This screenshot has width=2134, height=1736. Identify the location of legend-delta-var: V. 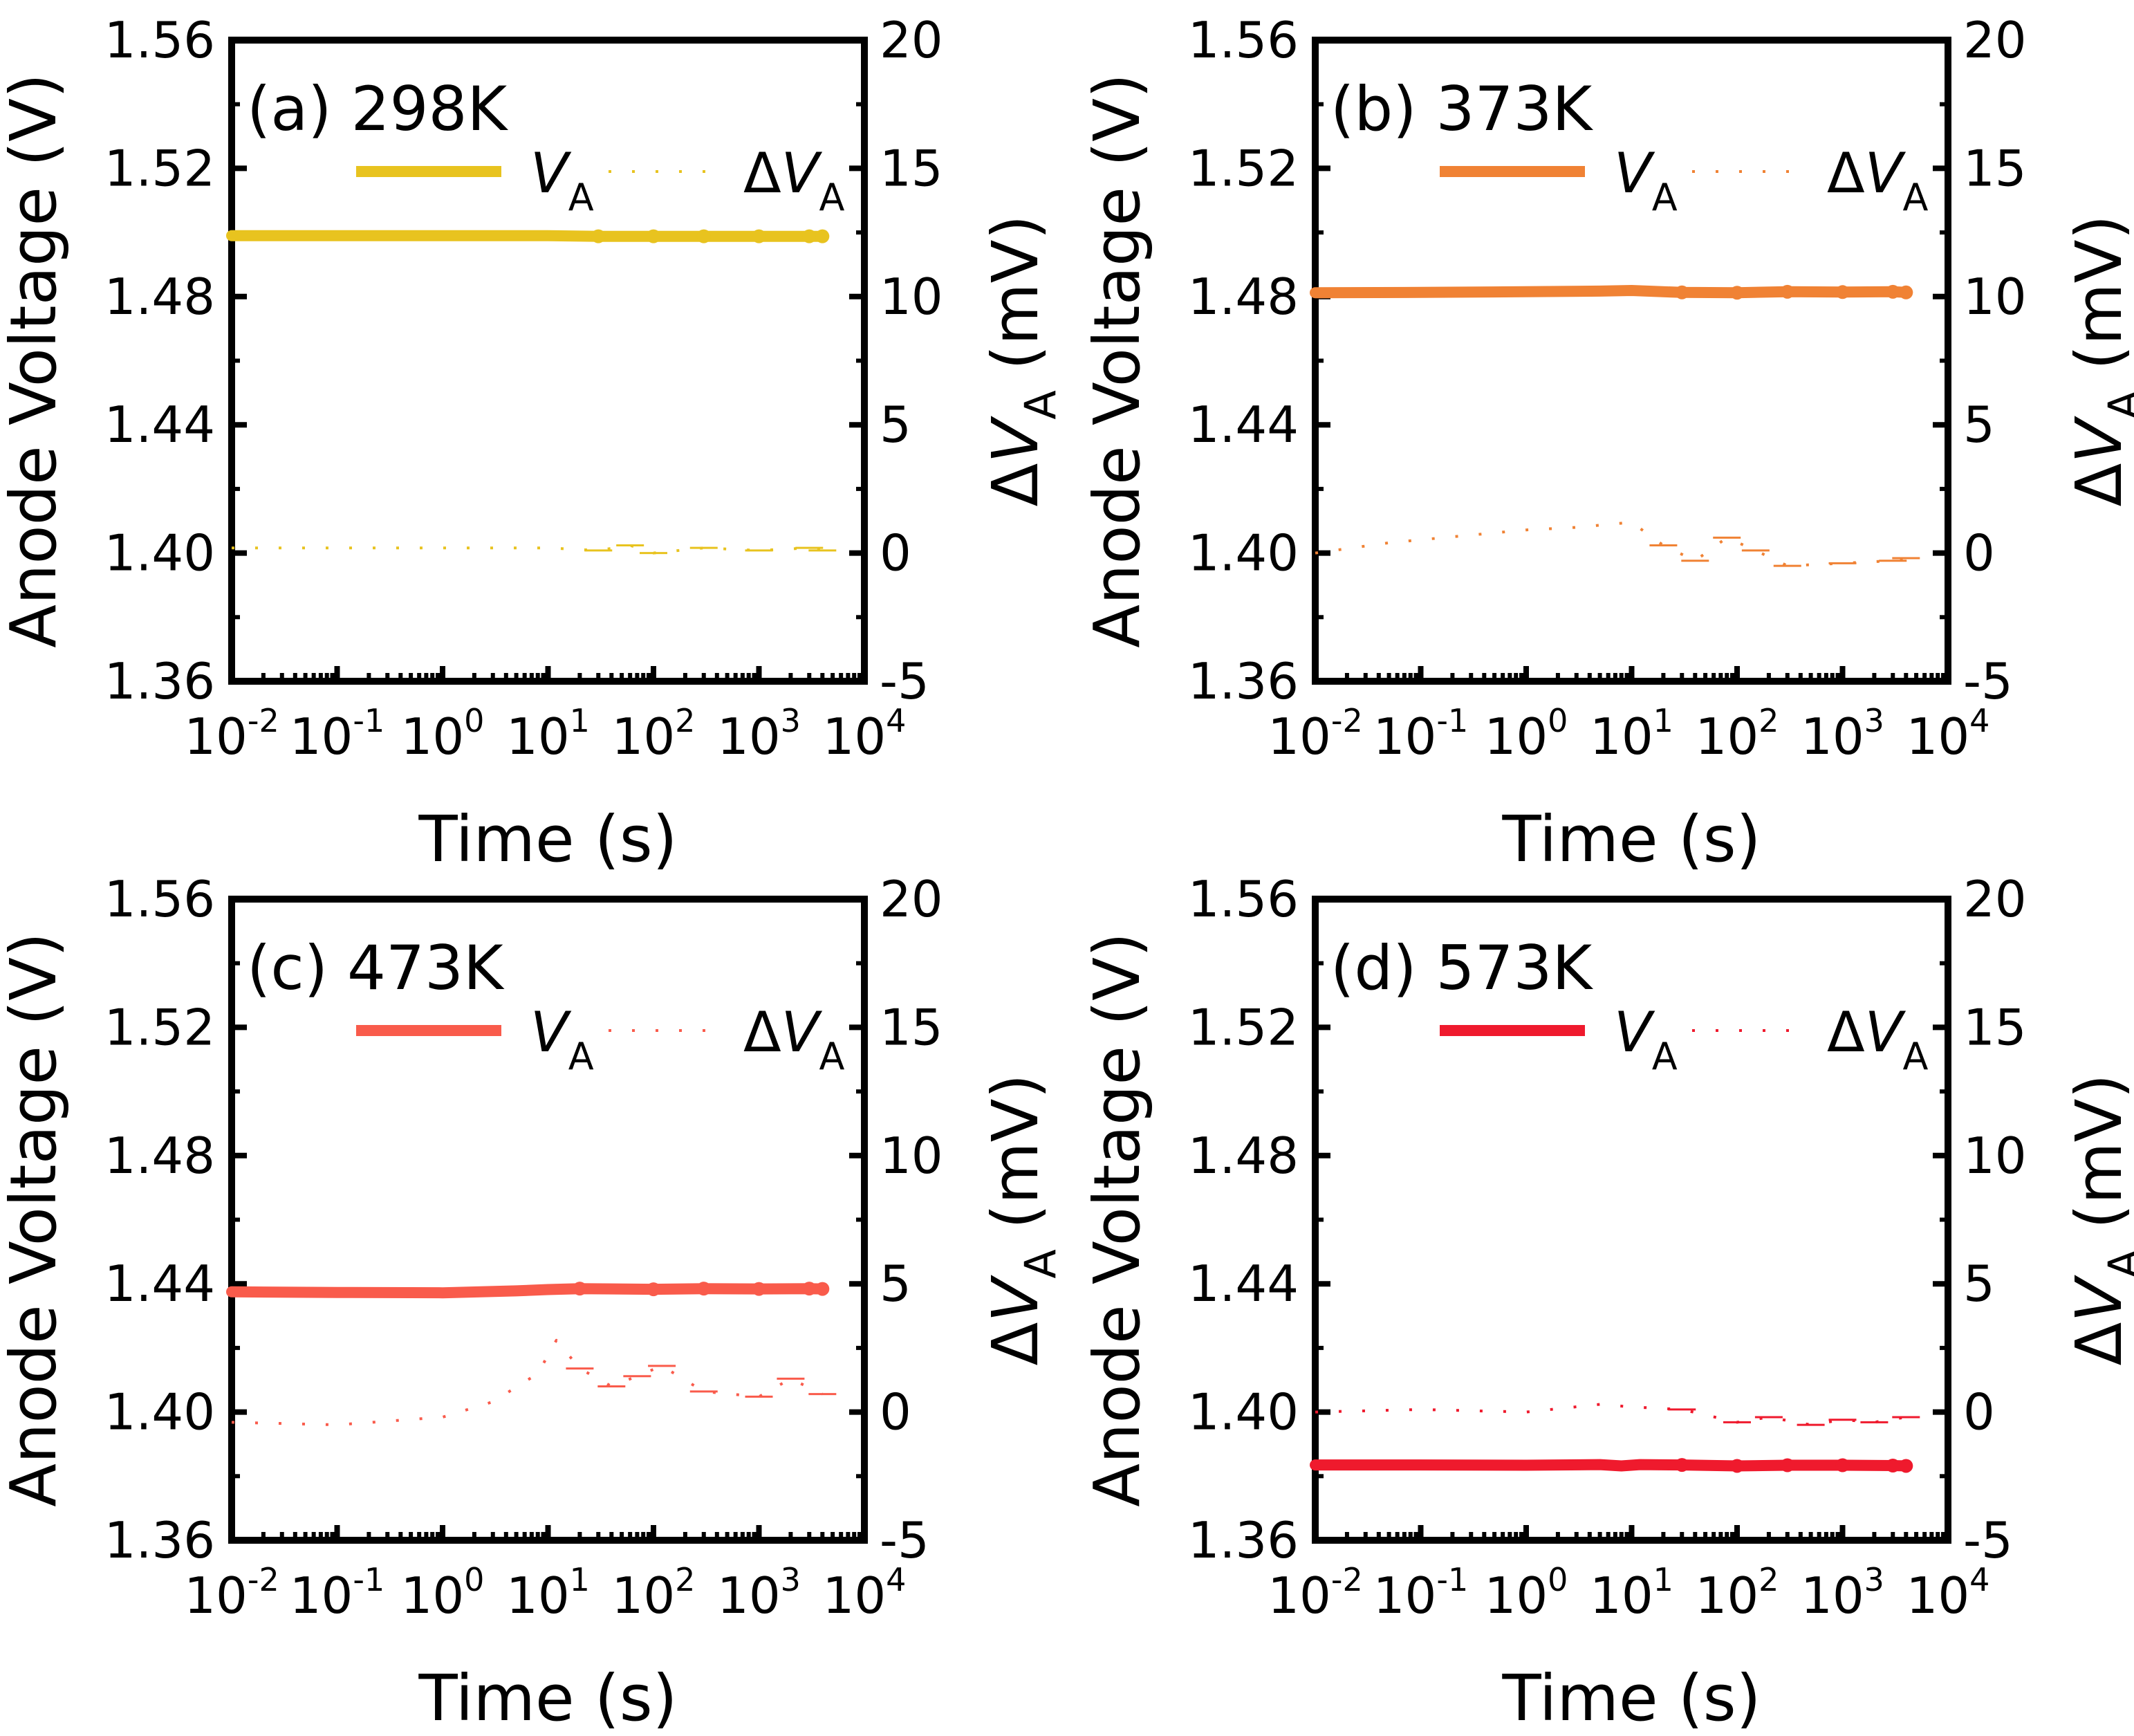
(1885, 173).